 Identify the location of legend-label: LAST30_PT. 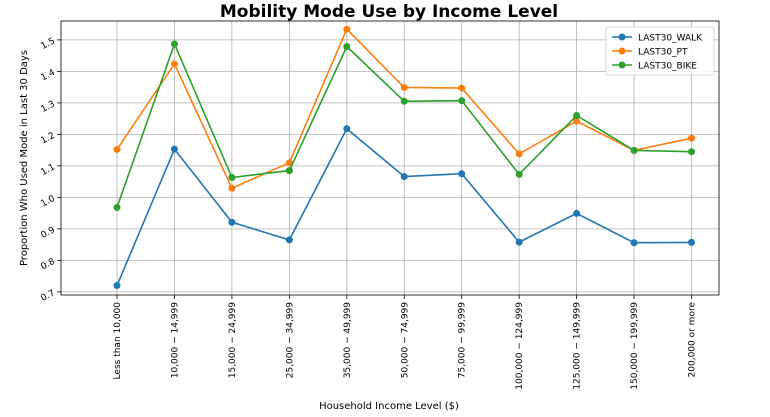
(663, 53).